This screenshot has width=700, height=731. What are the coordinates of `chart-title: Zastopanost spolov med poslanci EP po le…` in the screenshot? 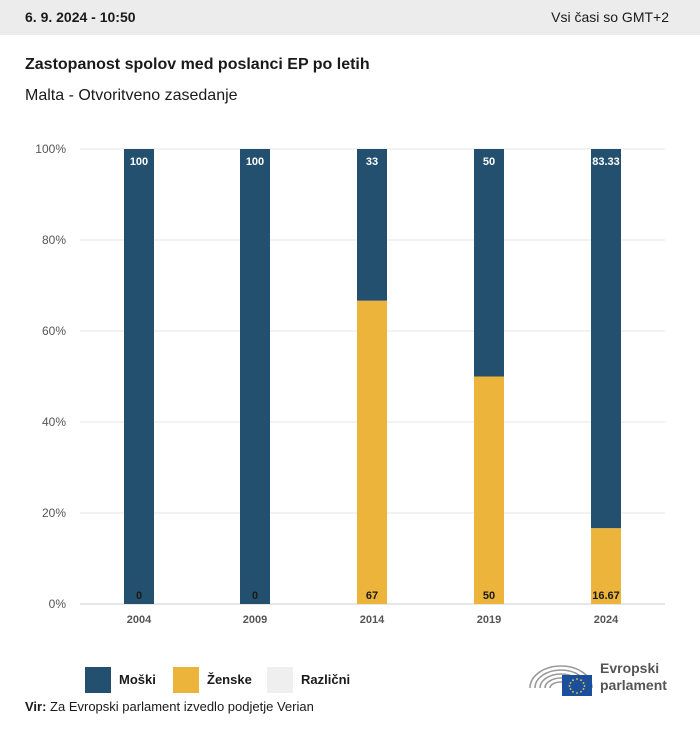 It's located at (197, 64).